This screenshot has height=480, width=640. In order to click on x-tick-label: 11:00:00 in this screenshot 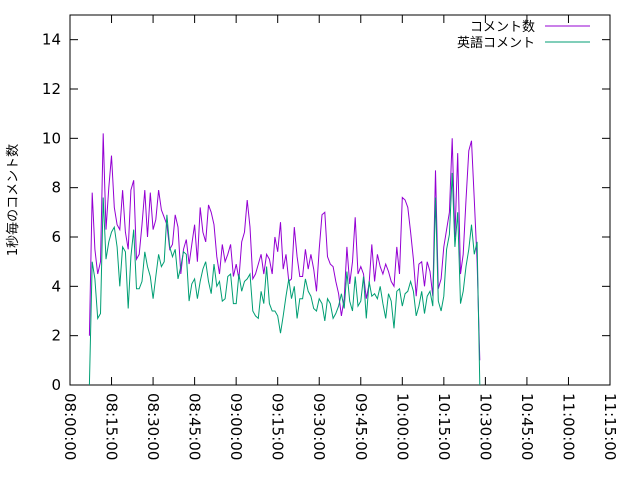, I will do `click(568, 426)`.